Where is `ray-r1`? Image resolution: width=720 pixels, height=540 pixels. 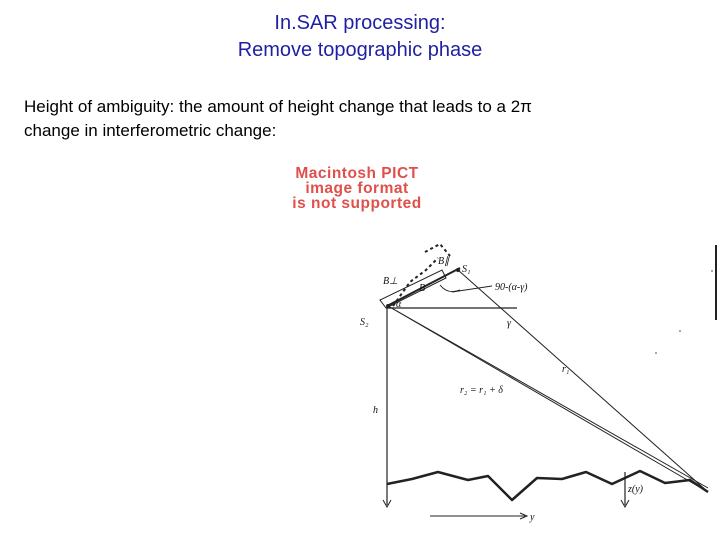
ray-r1 is located at coordinates (583, 381).